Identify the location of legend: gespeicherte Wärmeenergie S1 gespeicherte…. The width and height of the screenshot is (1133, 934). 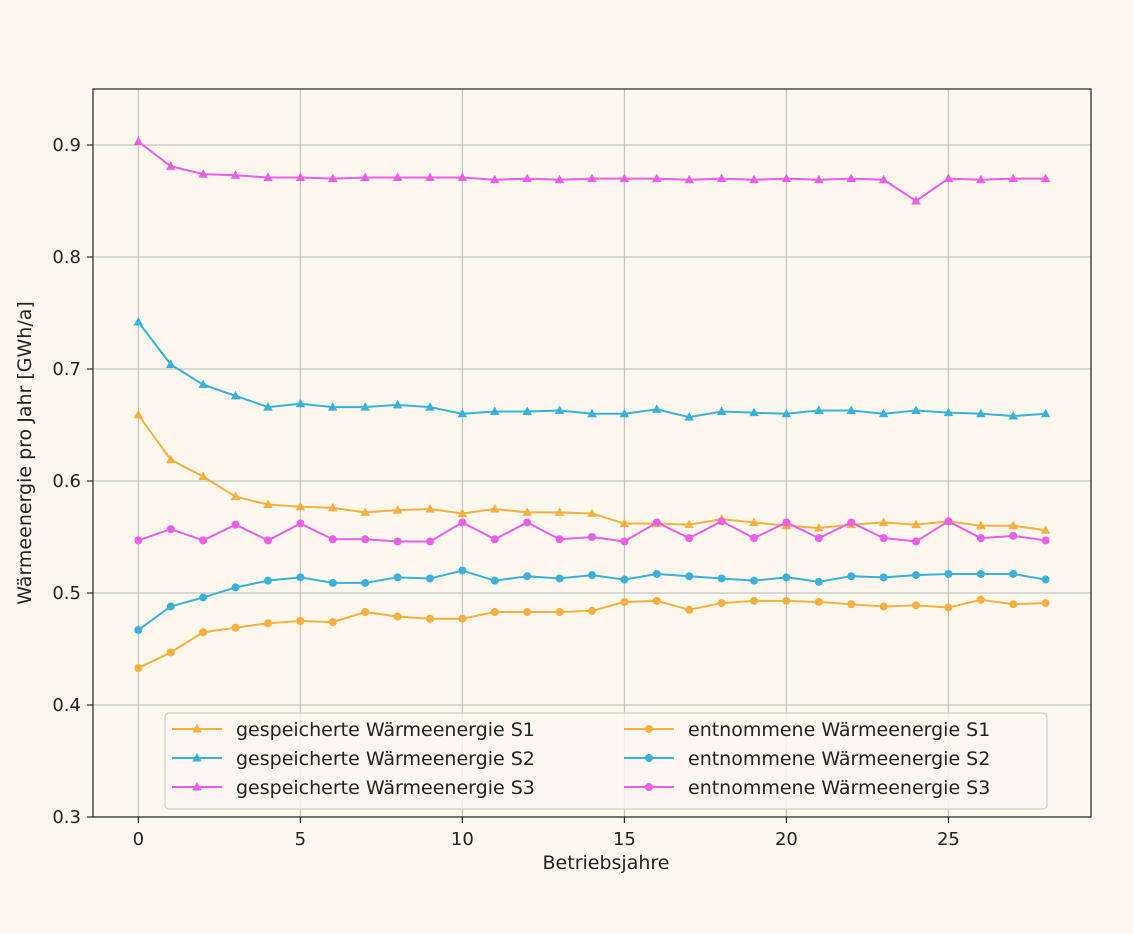
(606, 761).